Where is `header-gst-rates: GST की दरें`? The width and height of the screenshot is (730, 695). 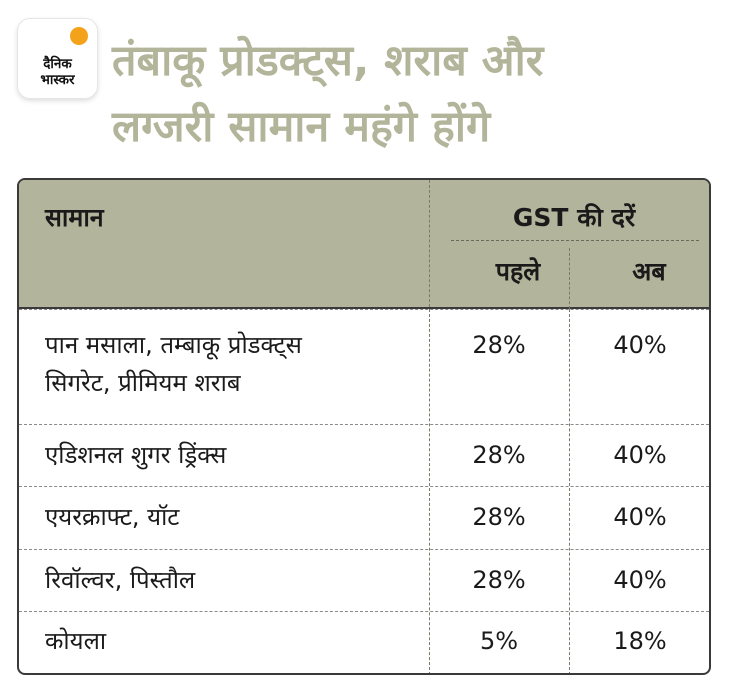
header-gst-rates: GST की दरें is located at coordinates (574, 217).